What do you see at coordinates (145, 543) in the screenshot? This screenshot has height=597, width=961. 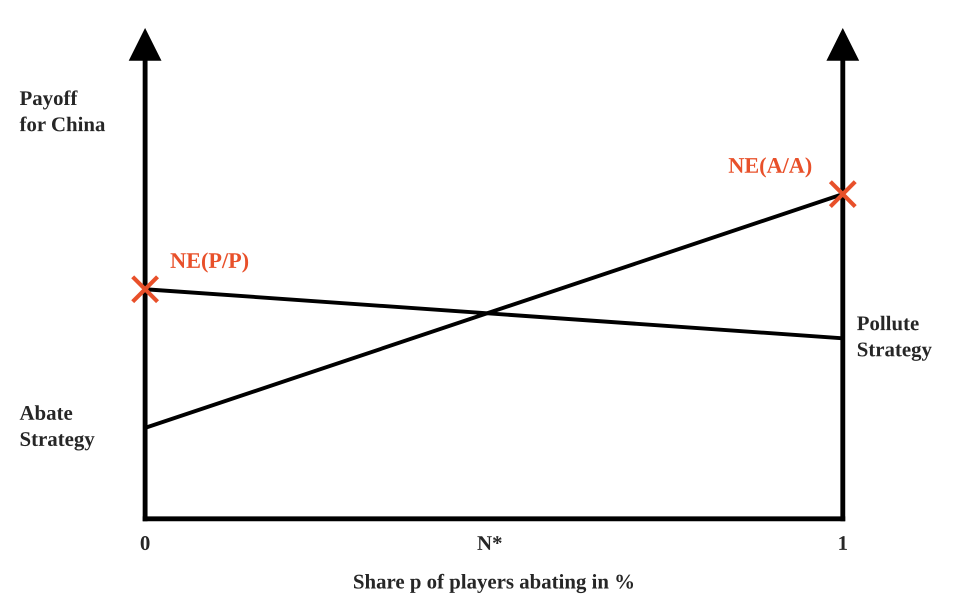 I see `x-tick-label: 0` at bounding box center [145, 543].